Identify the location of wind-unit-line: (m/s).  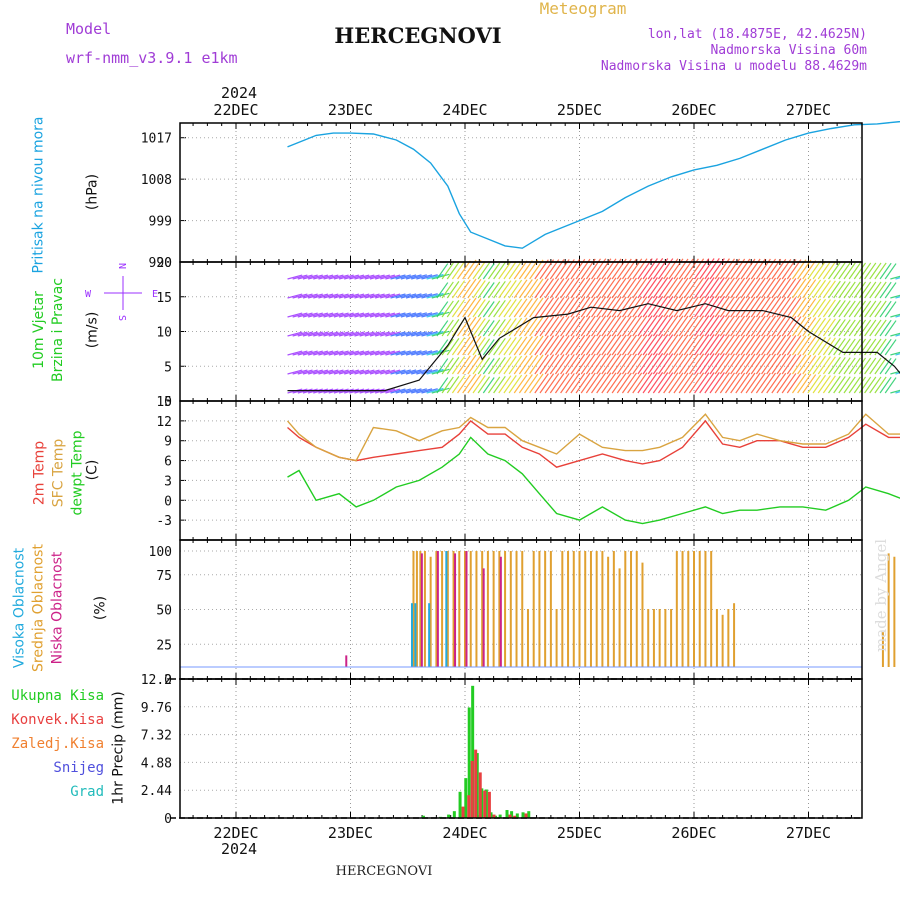
(93, 330).